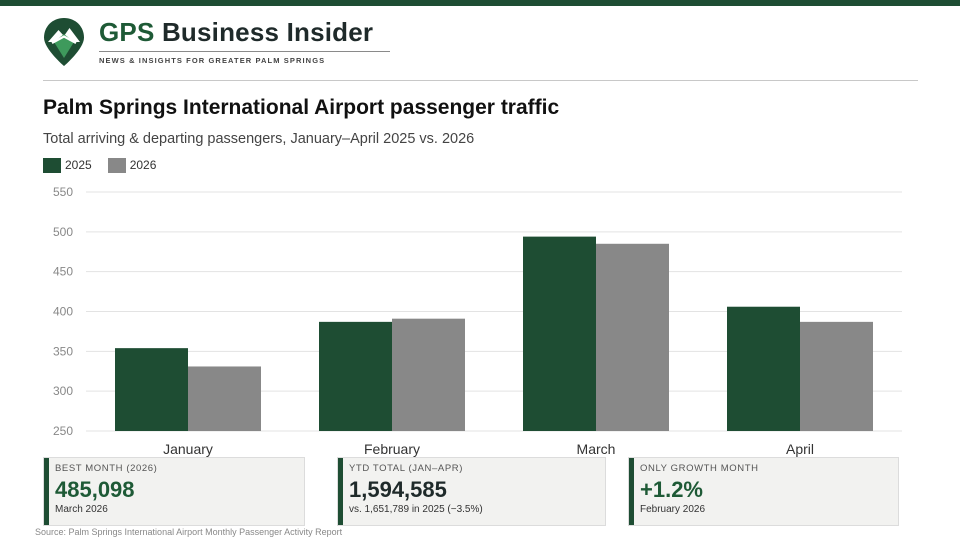 Image resolution: width=960 pixels, height=540 pixels. I want to click on kpi-note: March 2026, so click(81, 509).